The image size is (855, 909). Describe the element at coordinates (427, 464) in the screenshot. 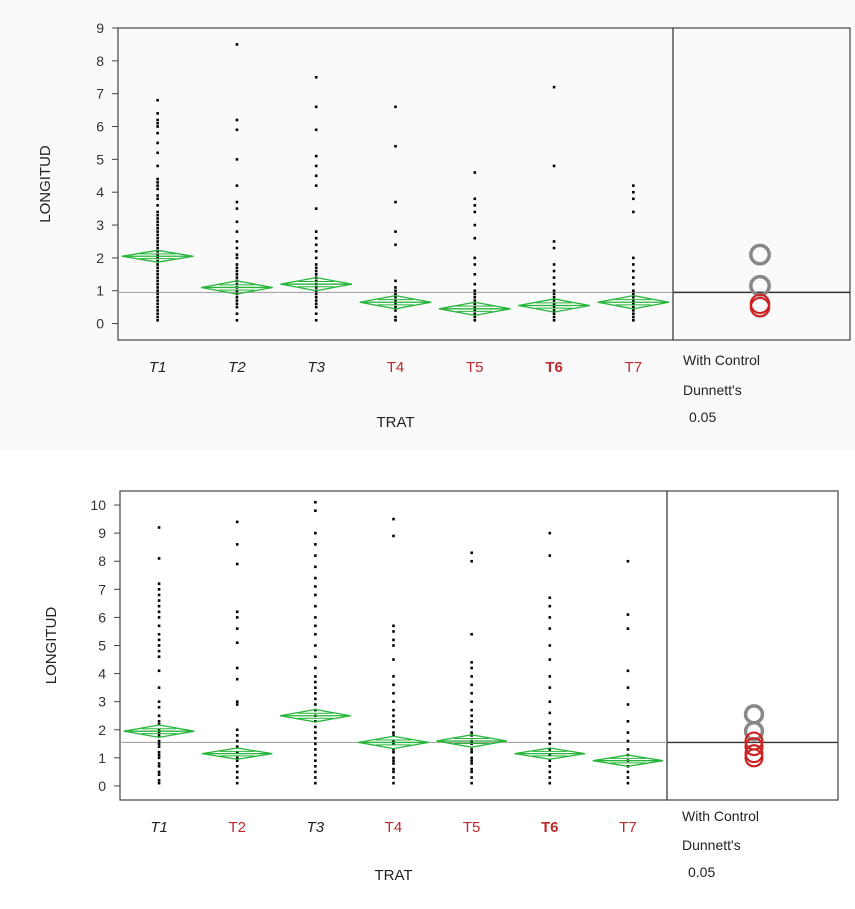

I see `panel-gap` at that location.